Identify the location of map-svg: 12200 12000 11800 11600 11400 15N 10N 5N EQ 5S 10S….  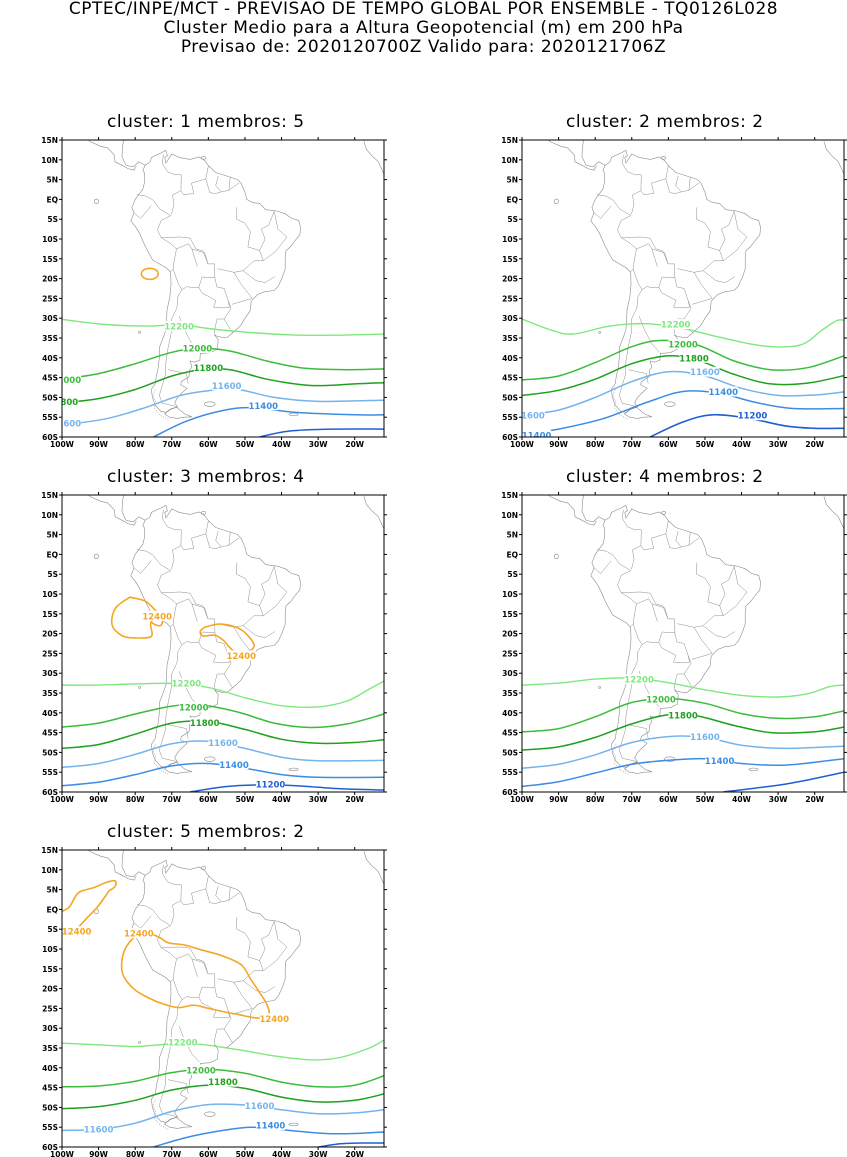
(674, 647).